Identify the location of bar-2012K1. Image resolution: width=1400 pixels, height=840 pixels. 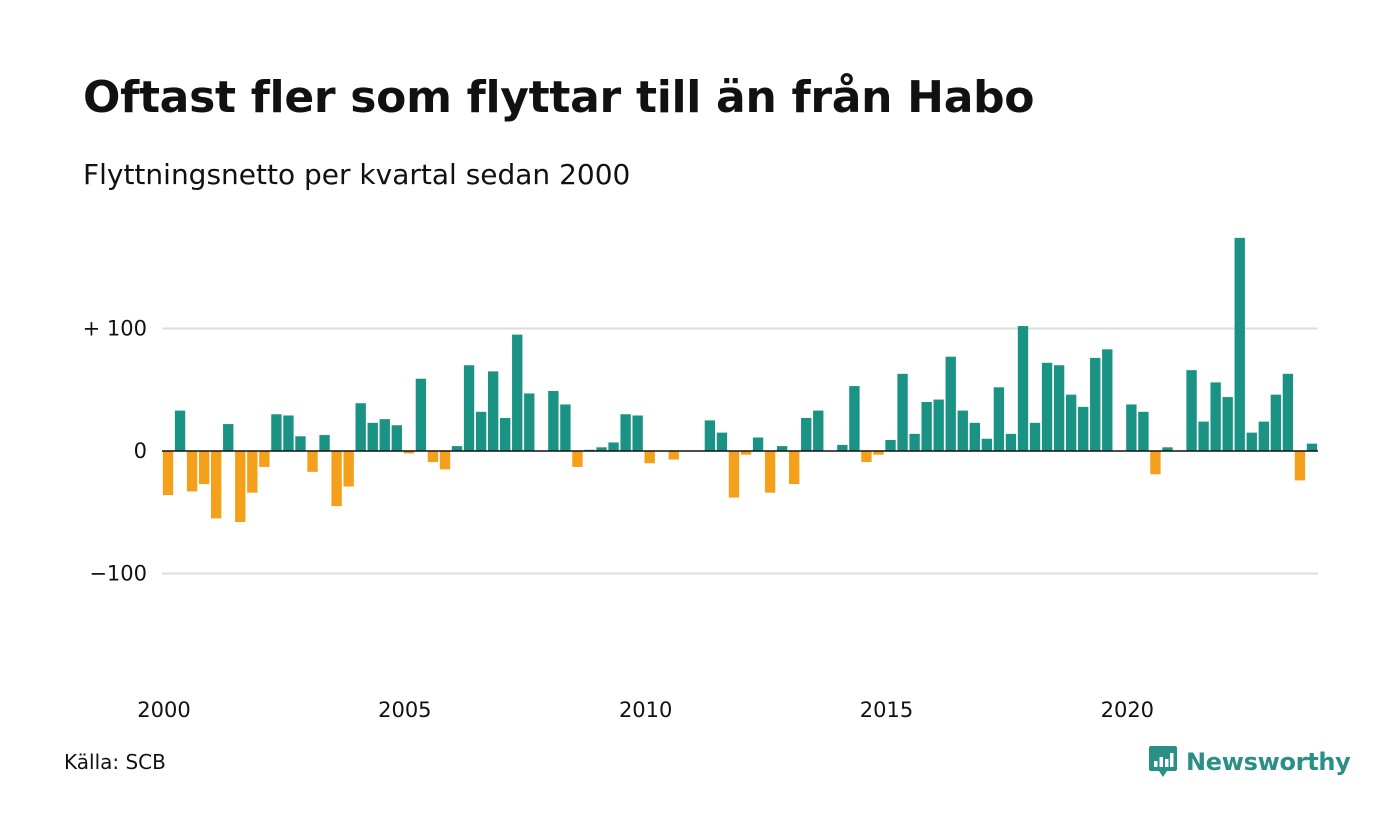
(746, 453).